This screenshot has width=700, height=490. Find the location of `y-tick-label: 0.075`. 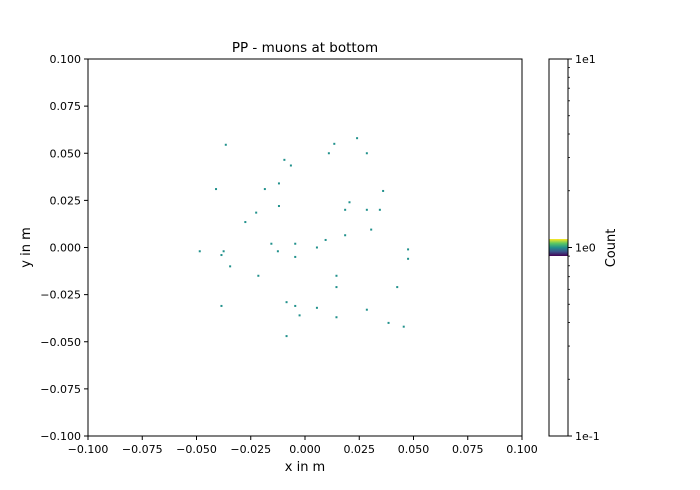

y-tick-label: 0.075 is located at coordinates (66, 106).